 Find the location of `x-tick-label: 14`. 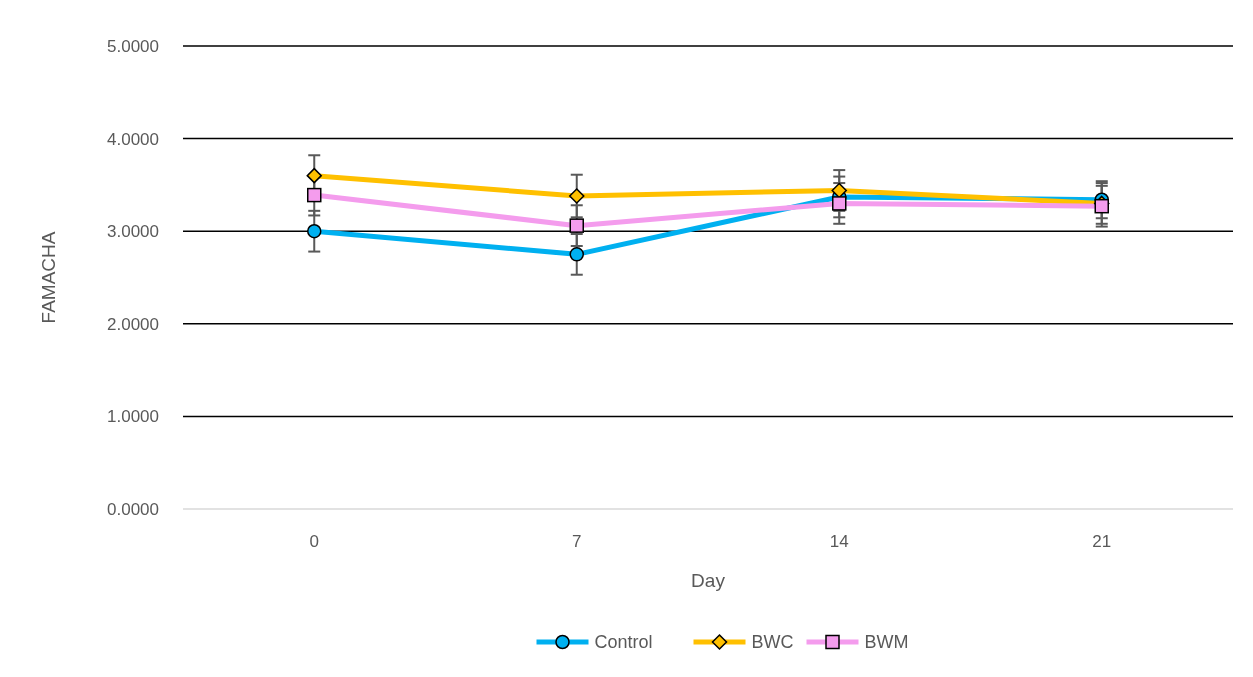

x-tick-label: 14 is located at coordinates (839, 541).